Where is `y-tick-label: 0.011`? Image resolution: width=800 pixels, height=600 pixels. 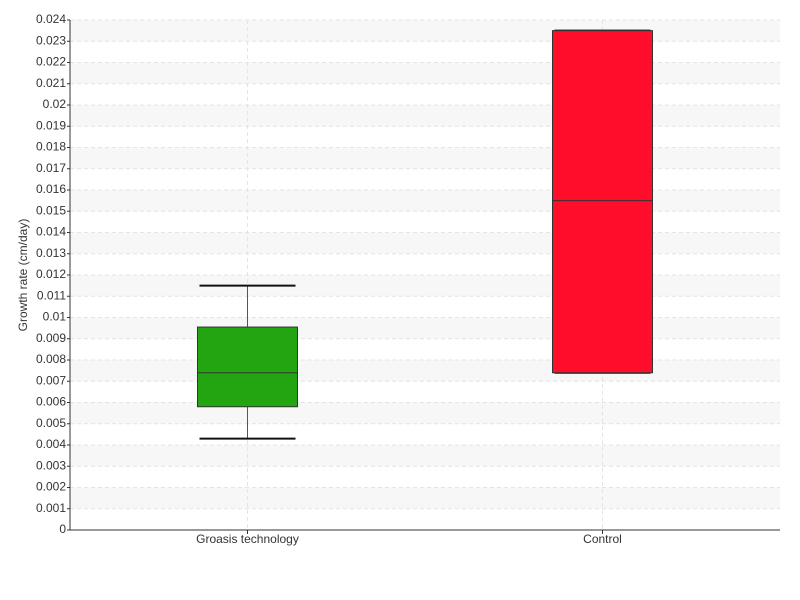 y-tick-label: 0.011 is located at coordinates (51, 295).